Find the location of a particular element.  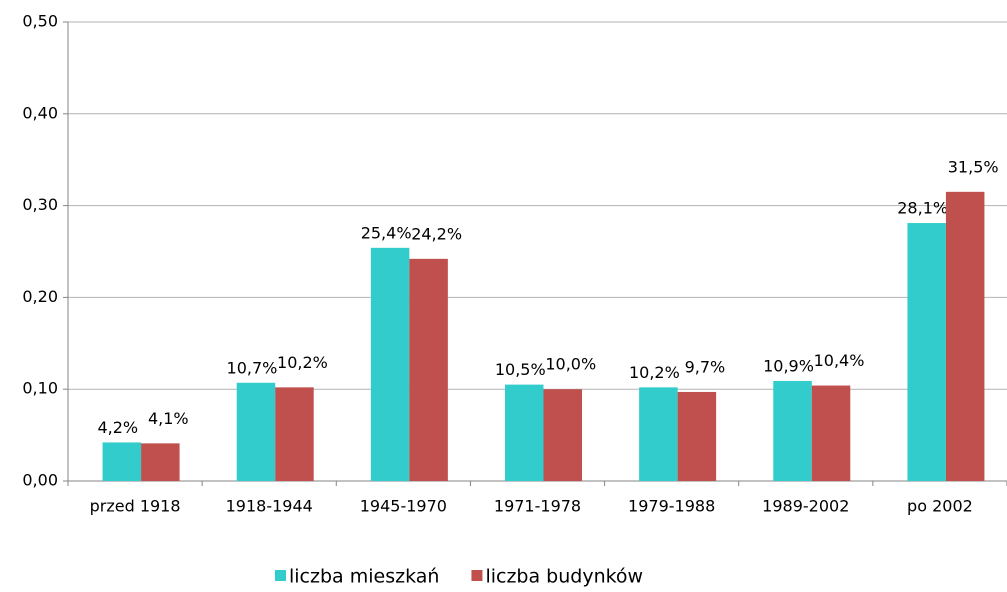

y-tick-label: 0,00 is located at coordinates (40, 480).